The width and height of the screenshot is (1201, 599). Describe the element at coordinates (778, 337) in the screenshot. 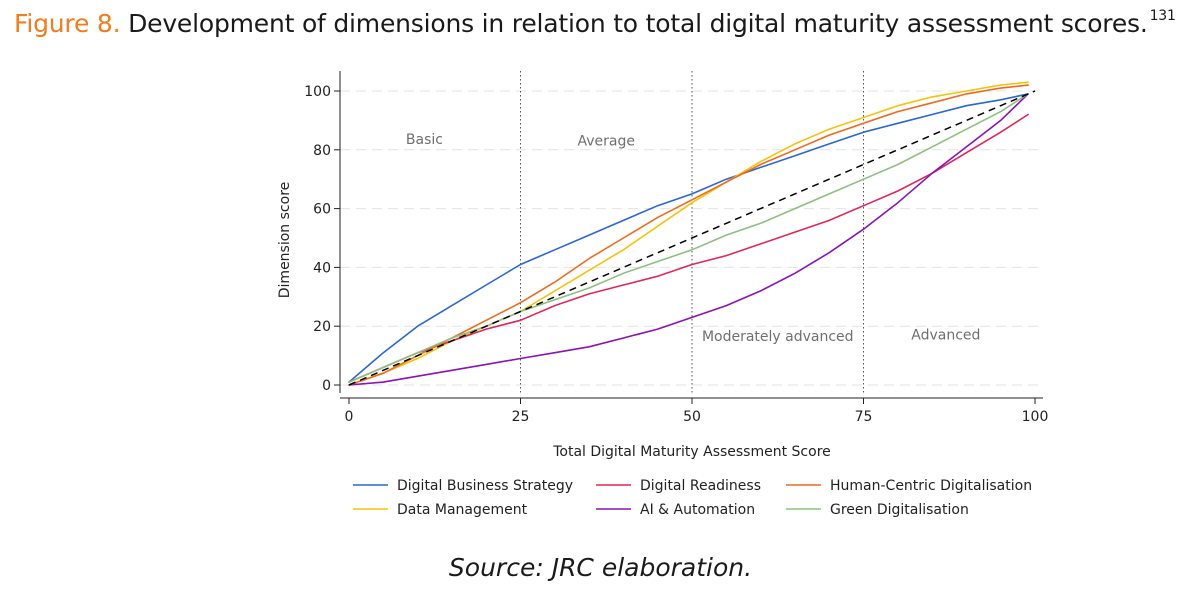

I see `region-label: Moderately advanced` at that location.